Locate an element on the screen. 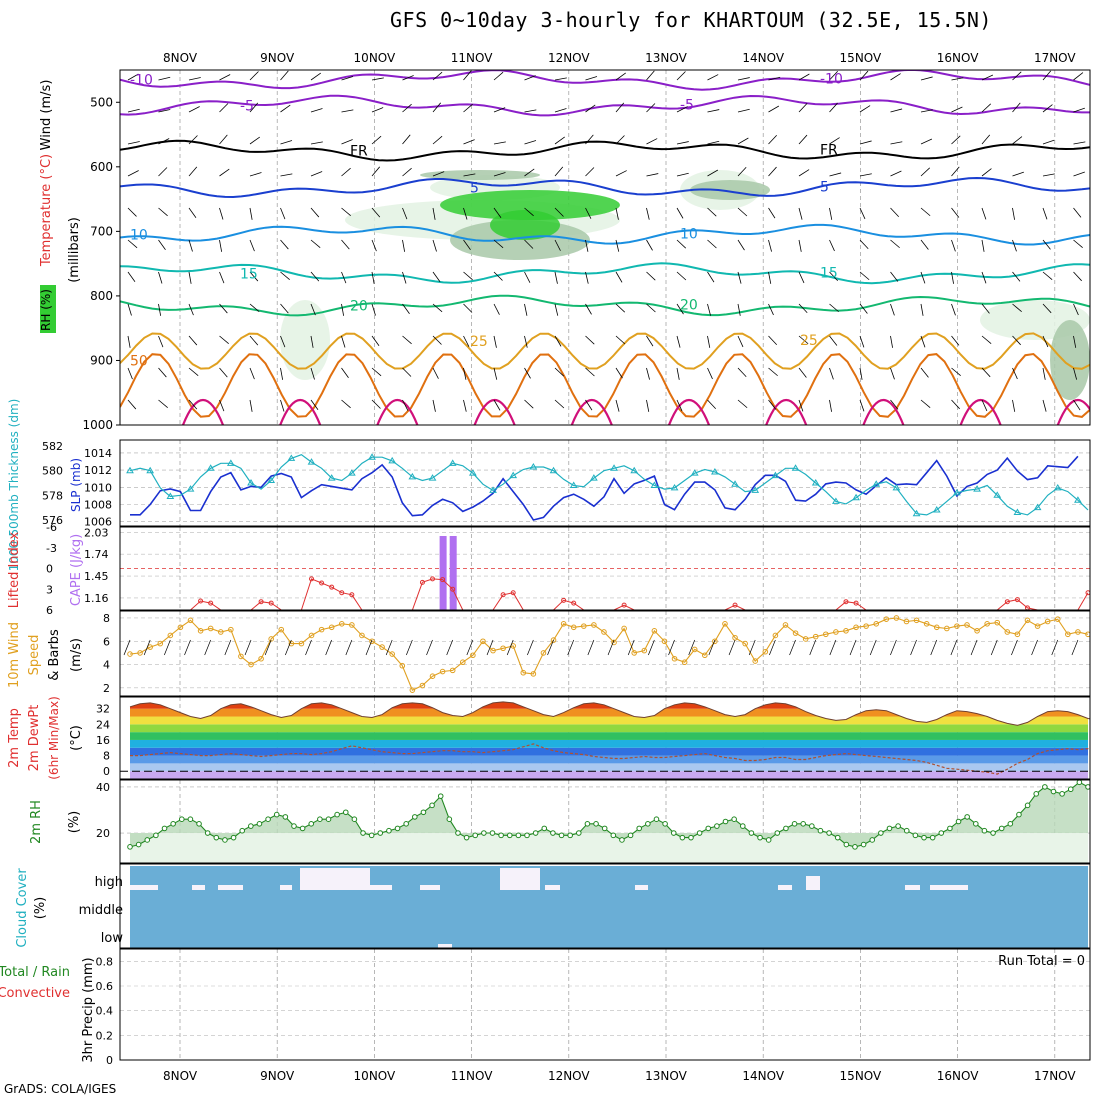 The width and height of the screenshot is (1100, 1100). rh-legend-swatch is located at coordinates (48, 309).